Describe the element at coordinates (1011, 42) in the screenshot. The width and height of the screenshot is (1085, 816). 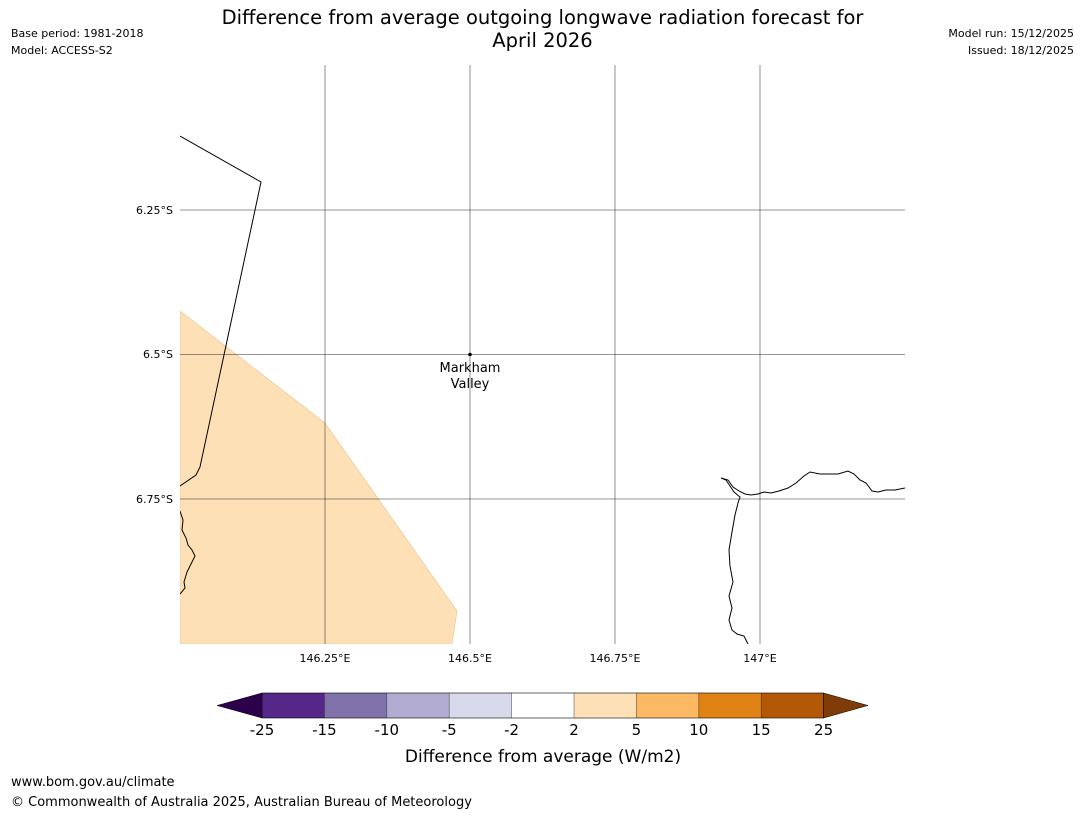
I see `forecast-meta-right: Model run: 15/12/2025 Issued: 18/12/2025` at that location.